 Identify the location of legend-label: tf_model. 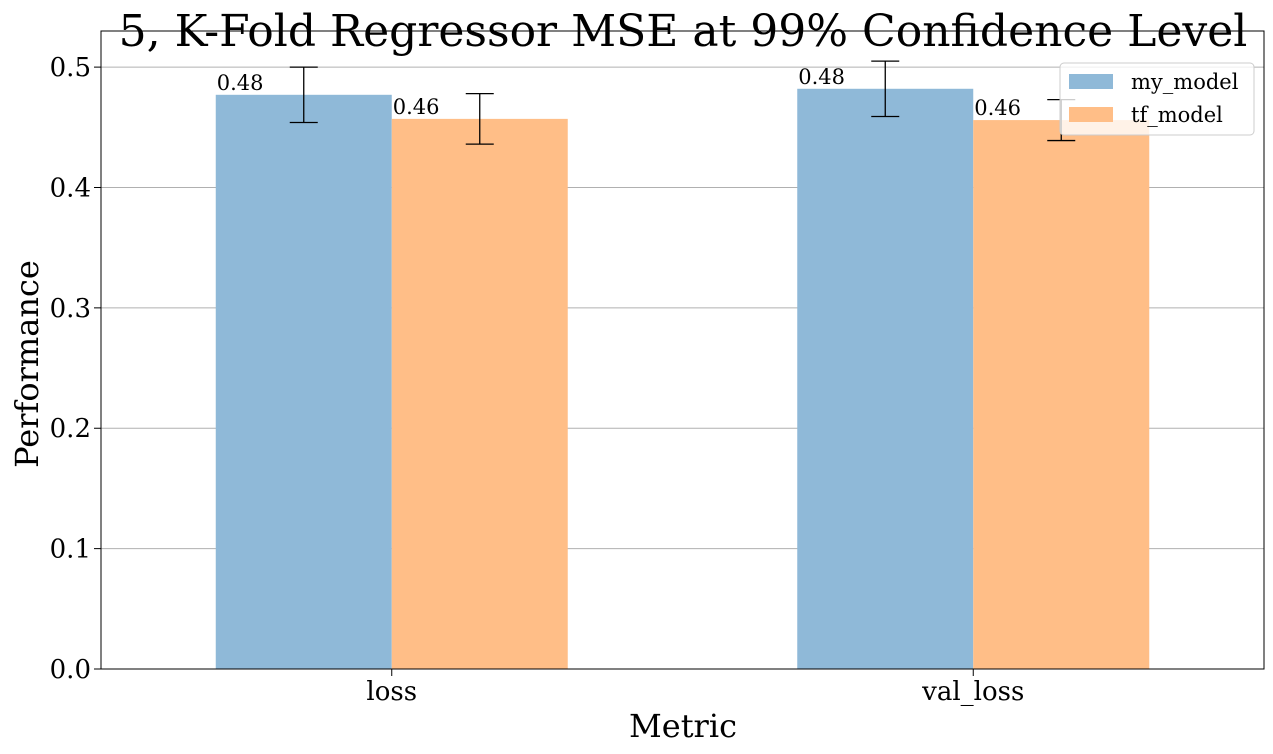
(1177, 115).